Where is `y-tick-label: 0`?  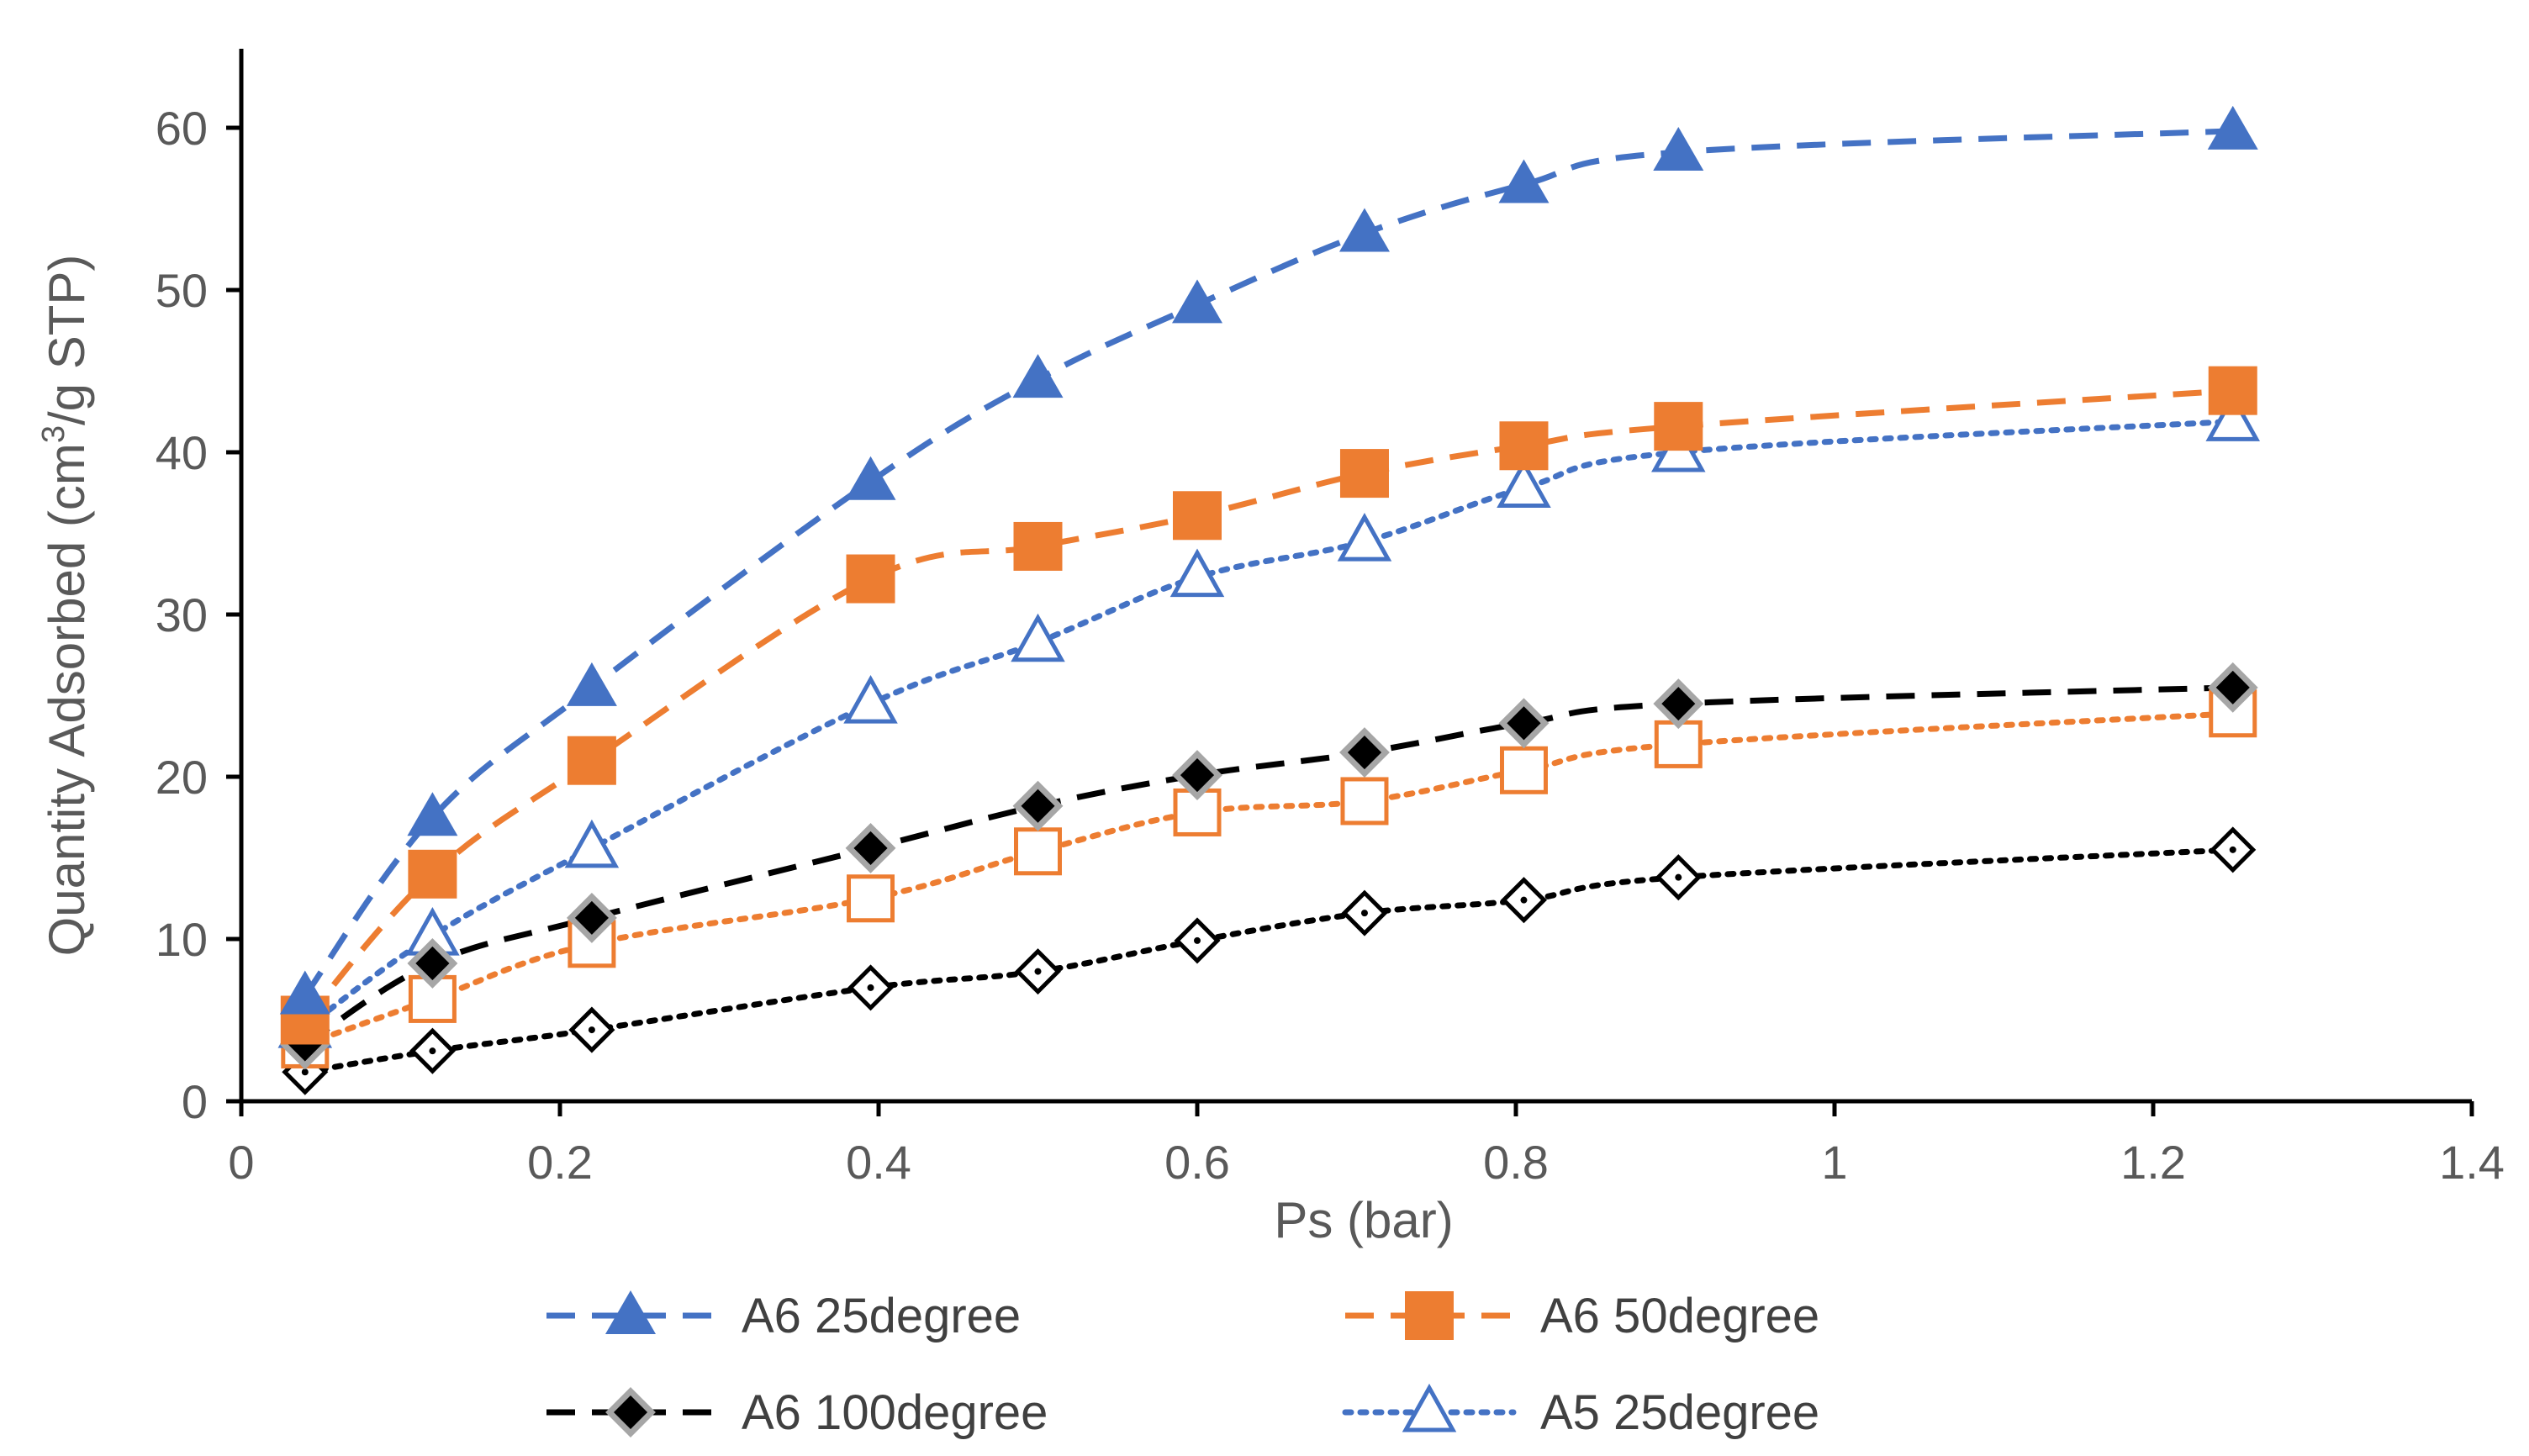 y-tick-label: 0 is located at coordinates (195, 1101).